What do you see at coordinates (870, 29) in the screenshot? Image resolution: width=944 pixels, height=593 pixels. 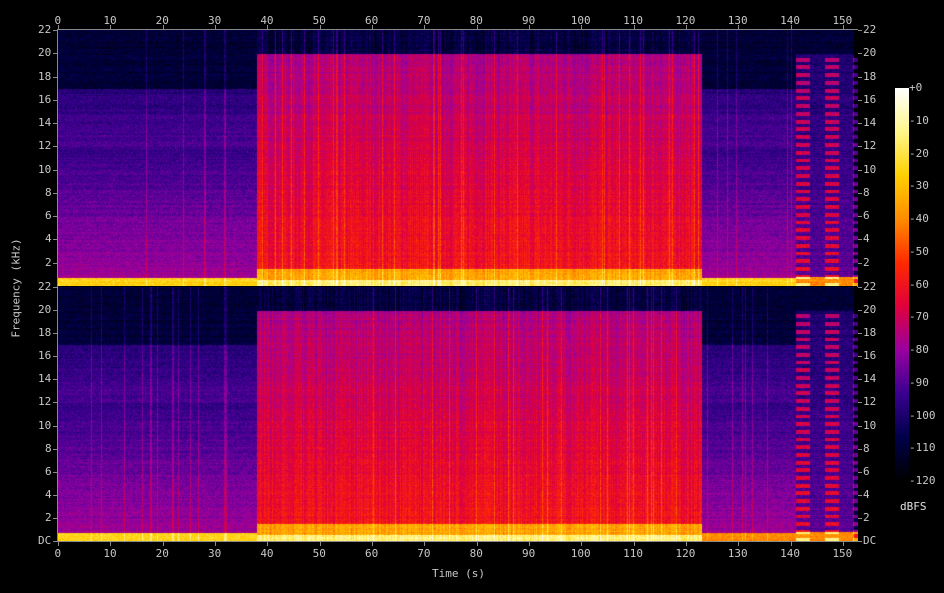 I see `y-tick-label-right: 22` at bounding box center [870, 29].